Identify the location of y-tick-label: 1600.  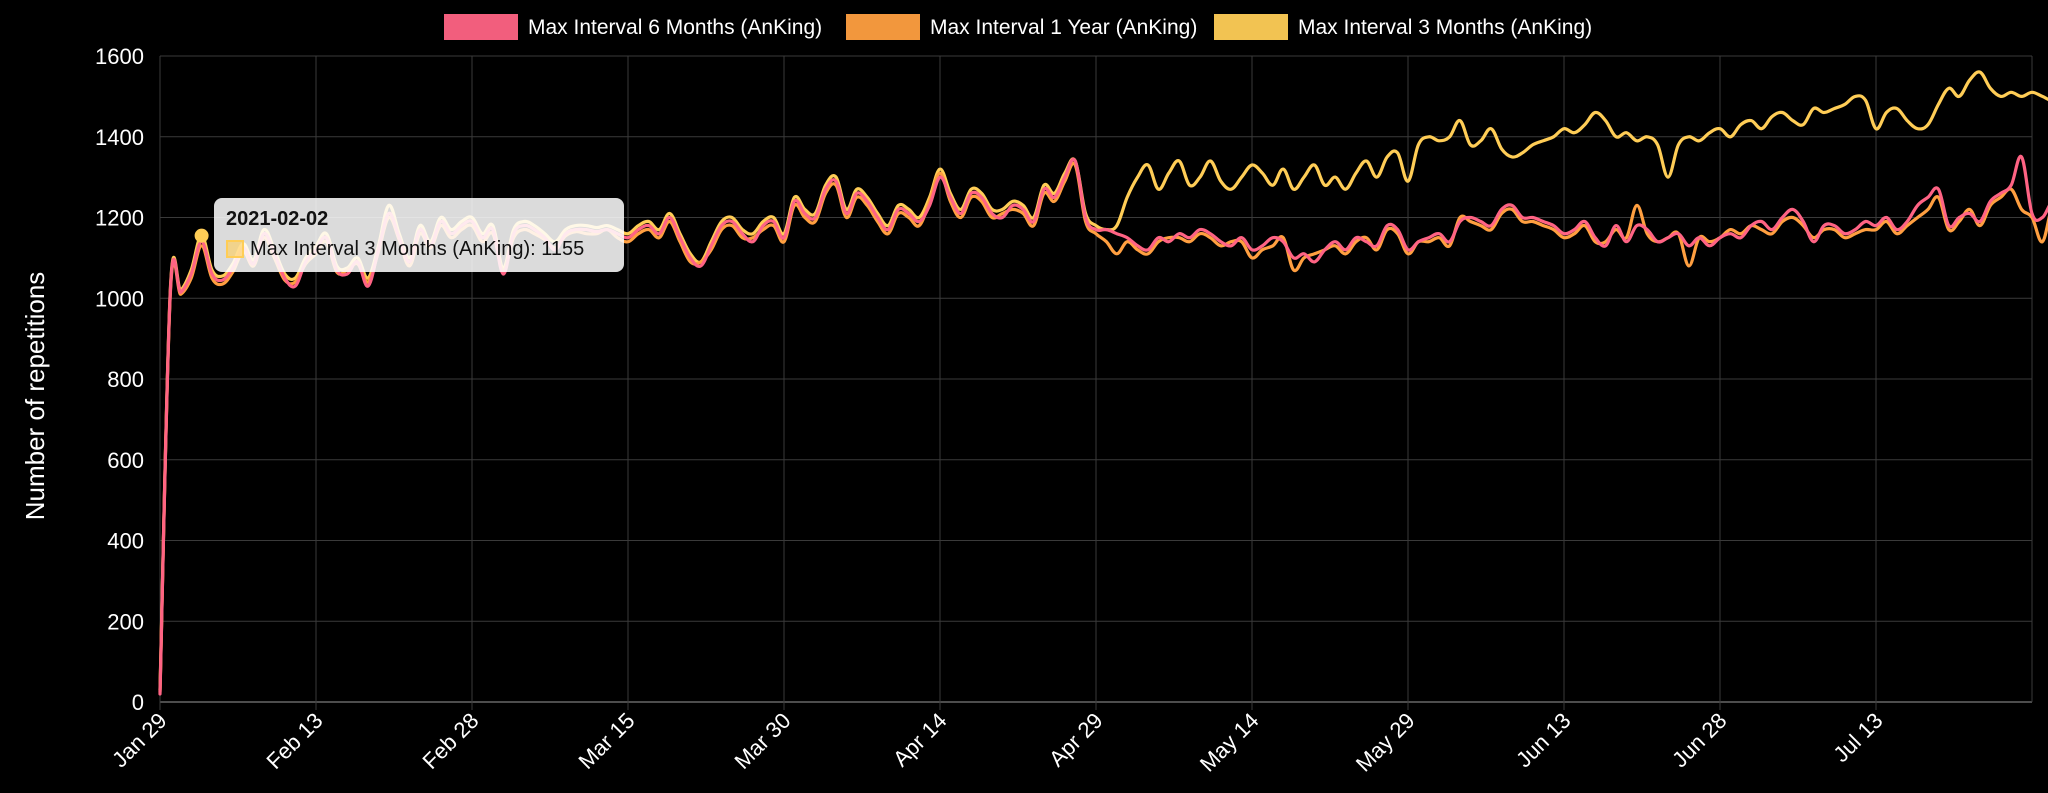
(119, 56).